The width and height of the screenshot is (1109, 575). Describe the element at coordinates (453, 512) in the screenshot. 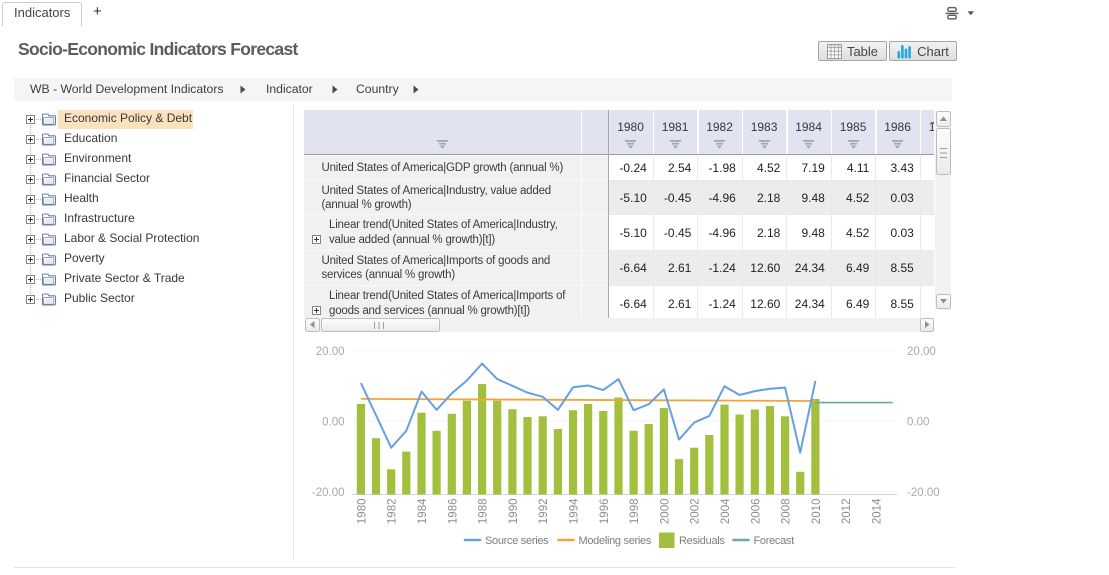

I see `svg-text: 1986` at that location.